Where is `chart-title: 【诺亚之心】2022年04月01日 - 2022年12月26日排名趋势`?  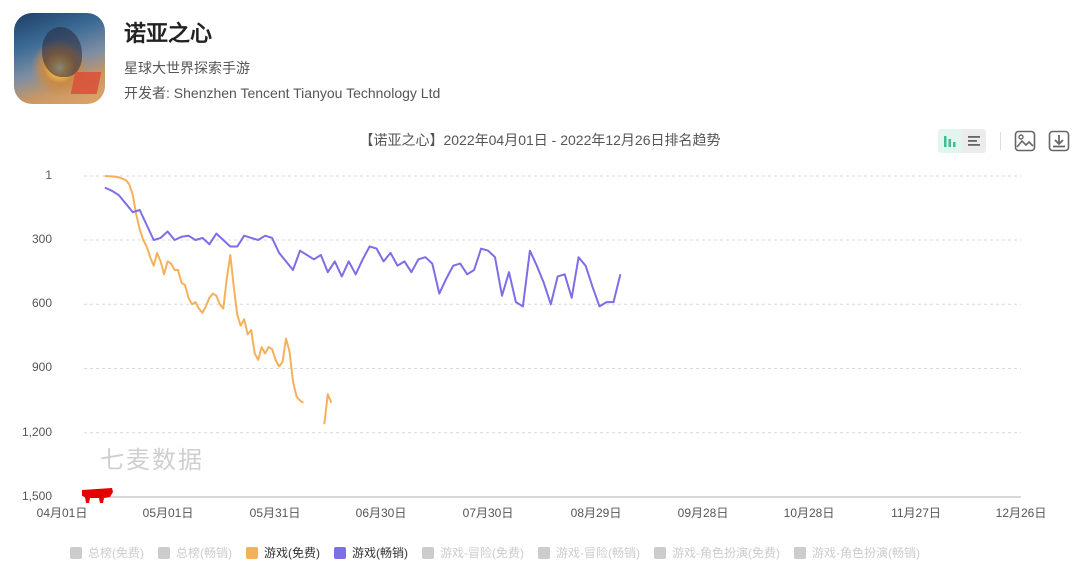 chart-title: 【诺亚之心】2022年04月01日 - 2022年12月26日排名趋势 is located at coordinates (540, 140).